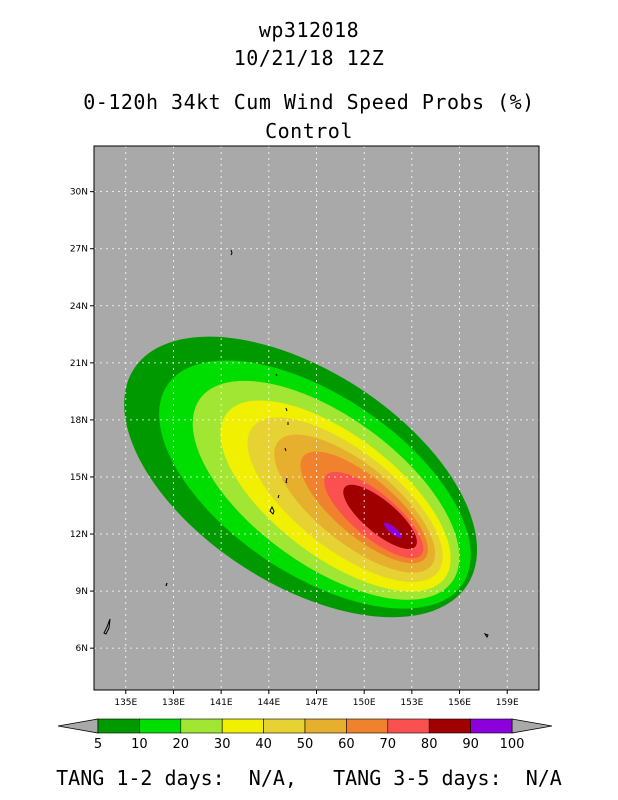 The width and height of the screenshot is (618, 800). I want to click on tang-footer: TANG 1-2 days: N/A, TANG 3-5 days: N/A, so click(309, 778).